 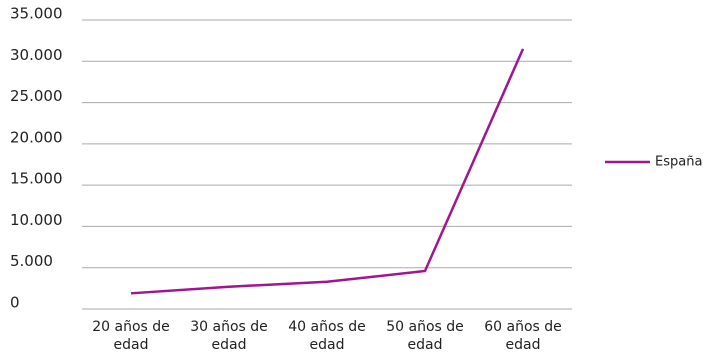 I want to click on legend-label: España, so click(x=678, y=162).